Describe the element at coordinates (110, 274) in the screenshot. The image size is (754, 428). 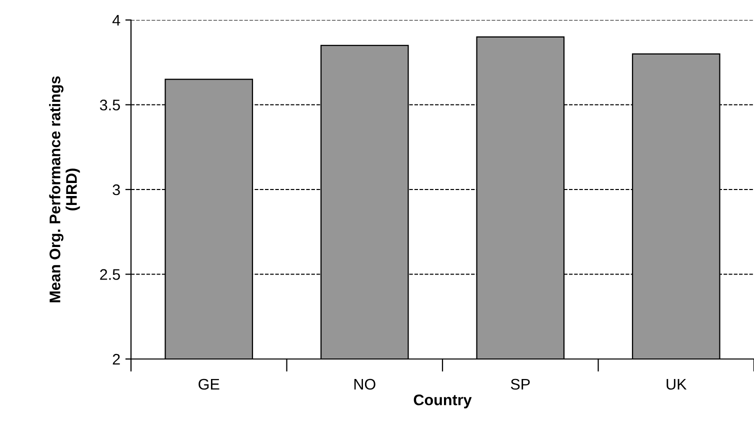
I see `y-tick-label: 2.5` at that location.